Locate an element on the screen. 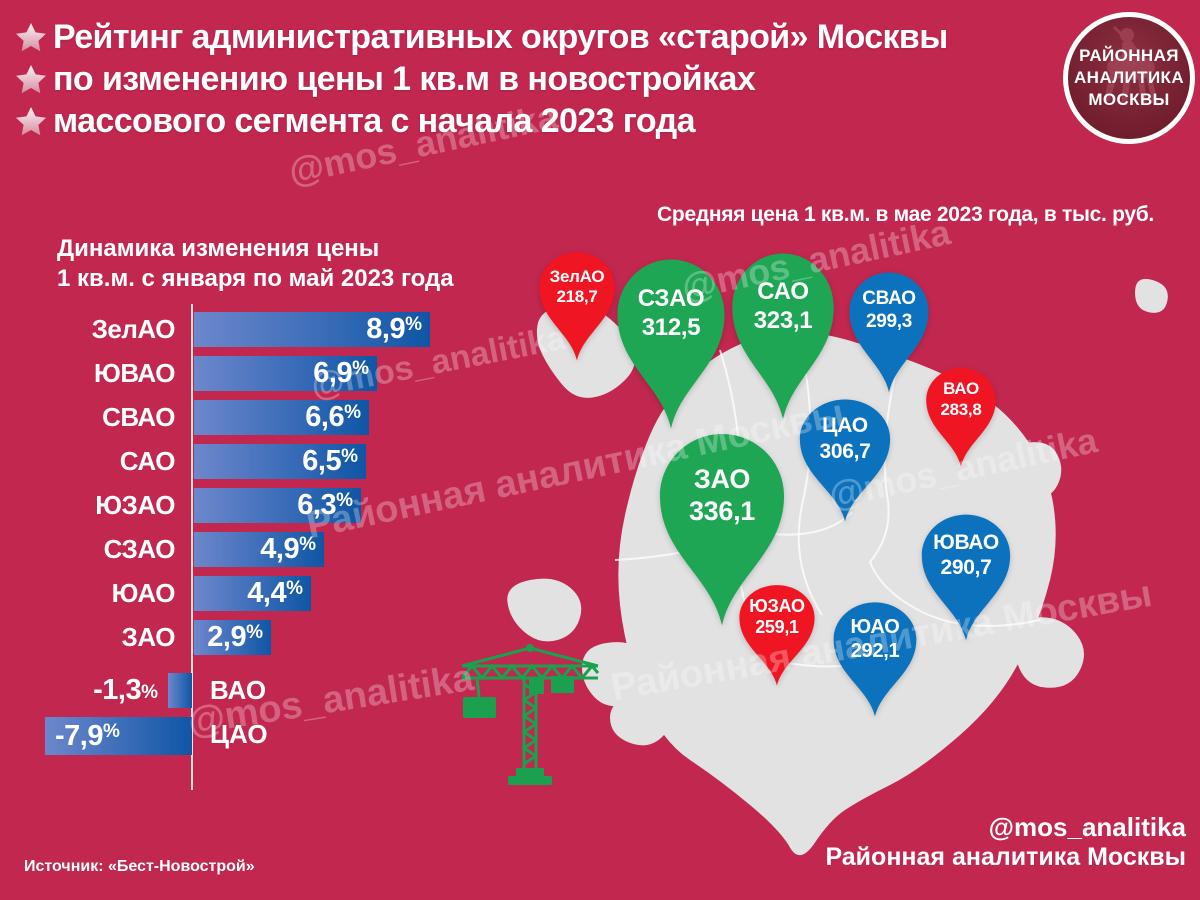 This screenshot has width=1200, height=900. bar-row: ЮВАО 6,9% is located at coordinates (235, 373).